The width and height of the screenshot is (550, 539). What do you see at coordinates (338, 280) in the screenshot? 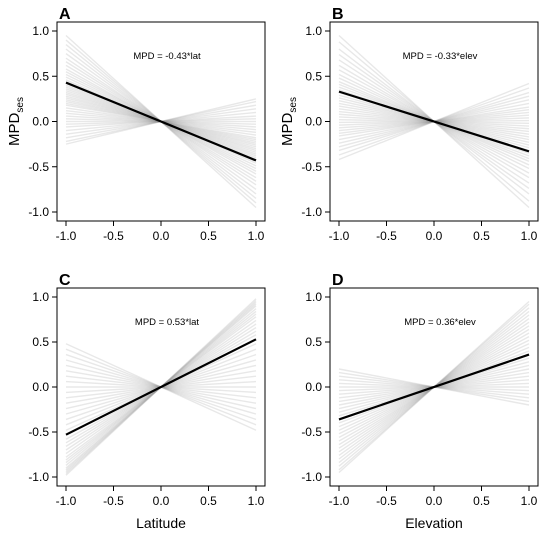
I see `panel-letter: D` at bounding box center [338, 280].